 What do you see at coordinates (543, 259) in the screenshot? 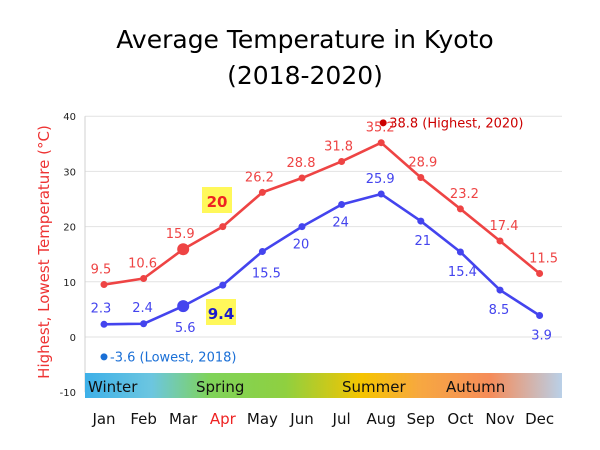
I see `data-label-highest: 11.5` at bounding box center [543, 259].